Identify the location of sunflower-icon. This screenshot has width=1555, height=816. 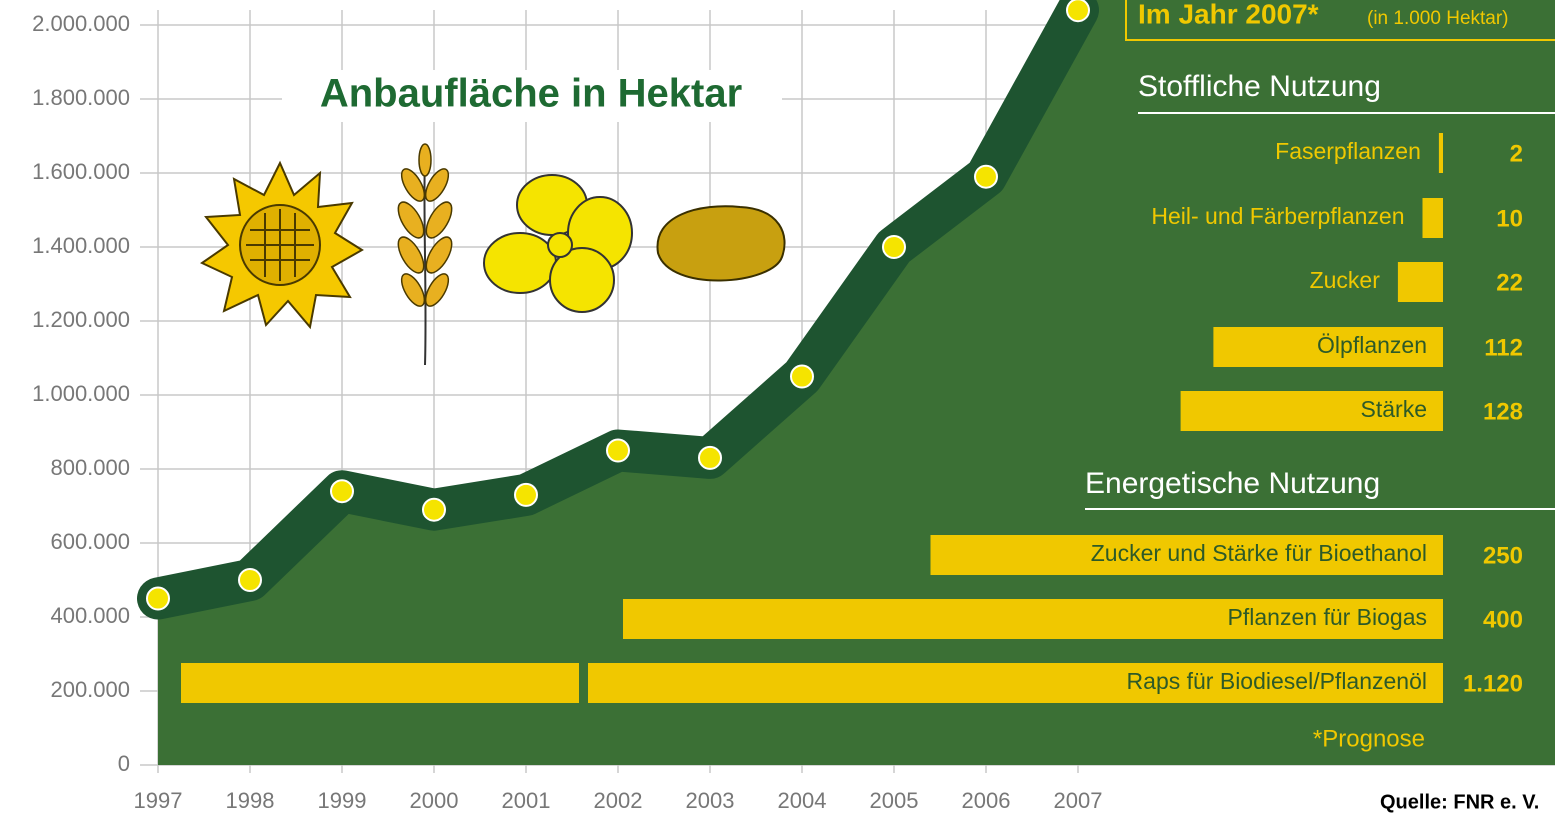
(281, 245).